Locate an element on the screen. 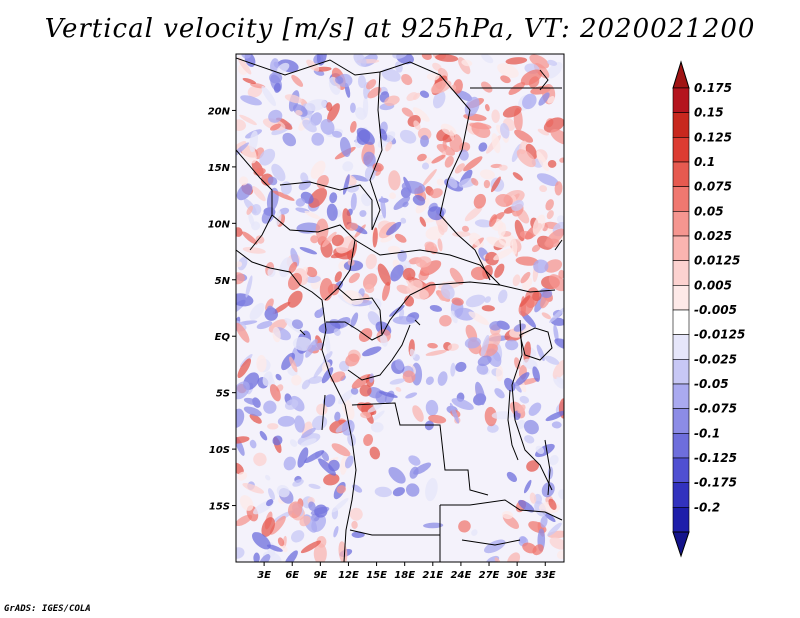  colorbar-label: 0.125 is located at coordinates (713, 137).